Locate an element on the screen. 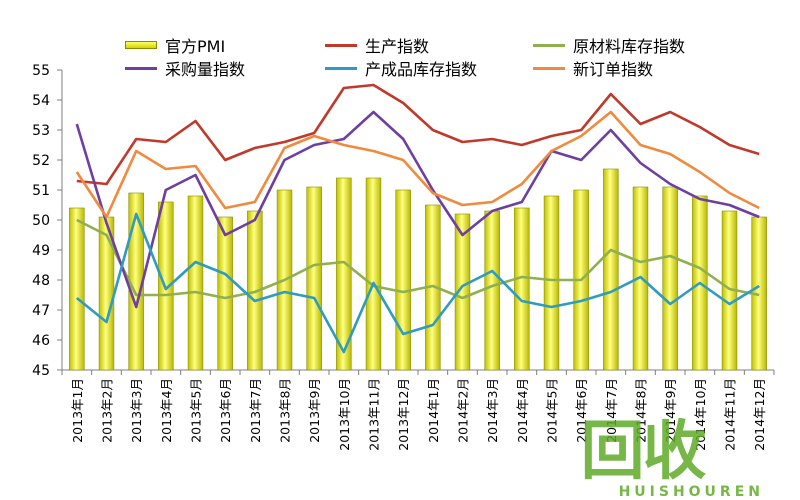 This screenshot has width=800, height=500. legend-swatch-finished-goods is located at coordinates (341, 68).